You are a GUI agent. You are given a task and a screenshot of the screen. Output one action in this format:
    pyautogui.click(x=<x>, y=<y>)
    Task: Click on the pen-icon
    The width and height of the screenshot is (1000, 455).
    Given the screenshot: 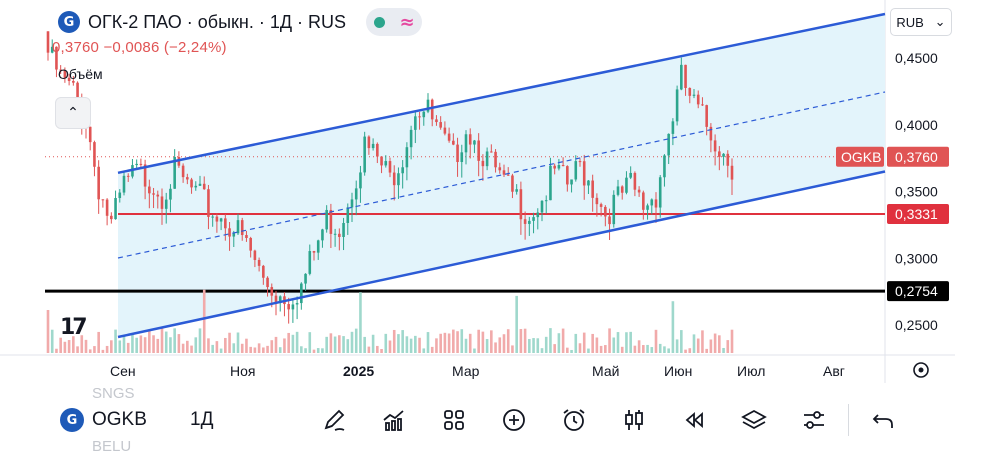 What is the action you would take?
    pyautogui.click(x=334, y=420)
    